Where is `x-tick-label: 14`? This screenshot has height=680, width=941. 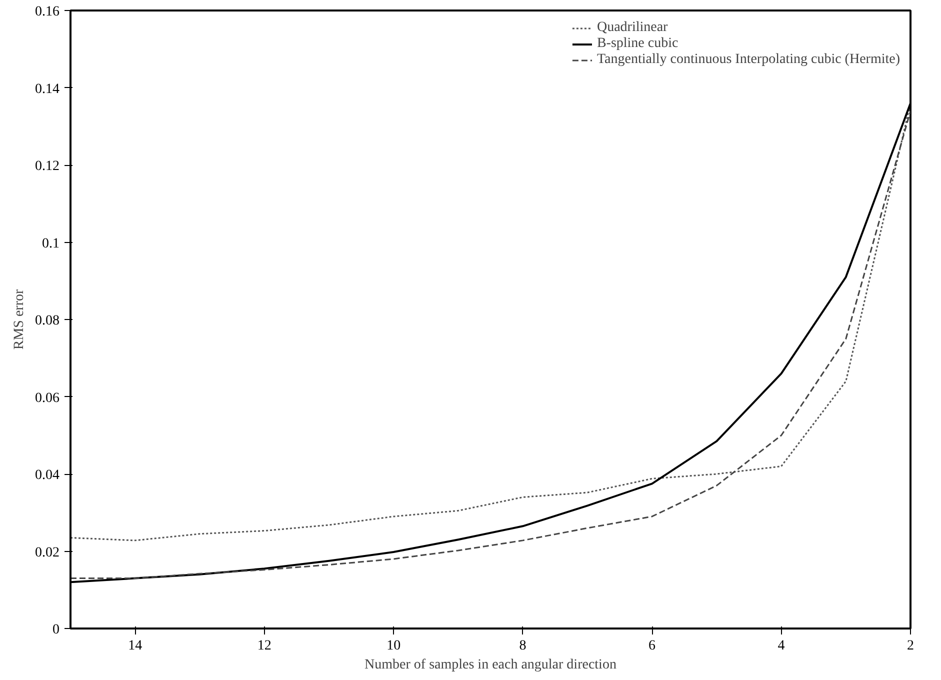
x-tick-label: 14 is located at coordinates (135, 646).